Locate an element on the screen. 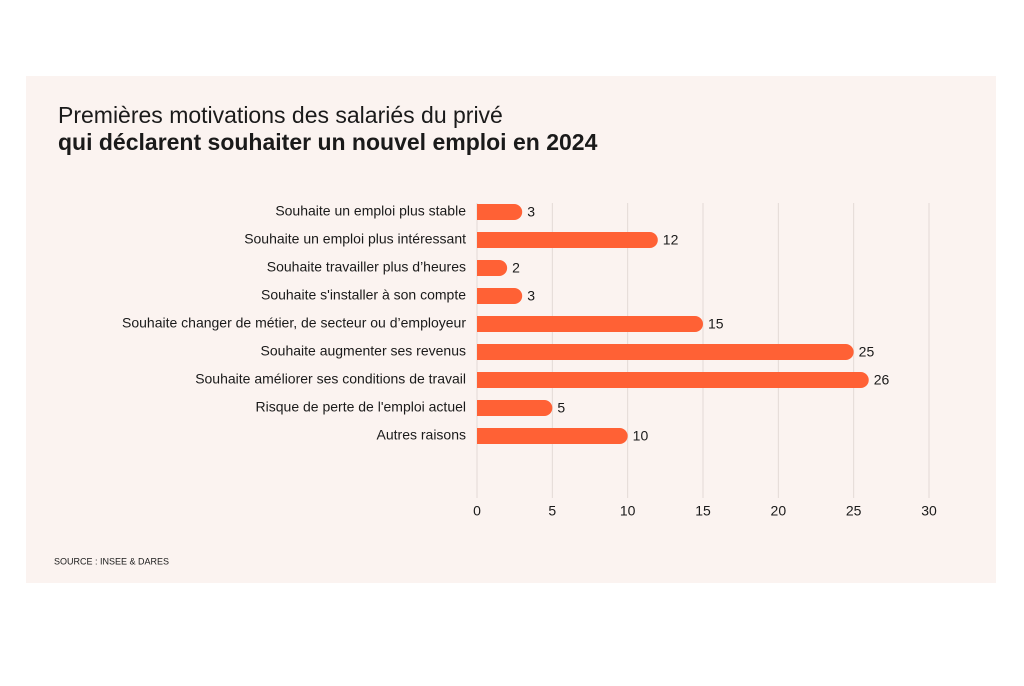 This screenshot has height=686, width=1024. y-tick-label: Autres raisons is located at coordinates (421, 435).